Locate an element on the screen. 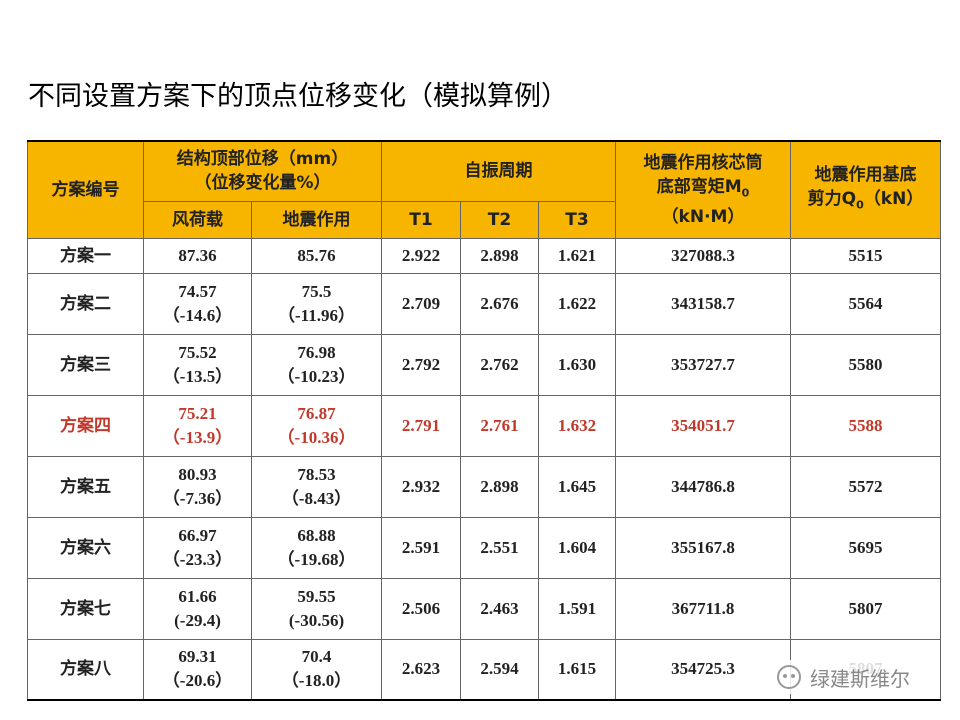 The width and height of the screenshot is (960, 720). table-cell: 5580 is located at coordinates (865, 364).